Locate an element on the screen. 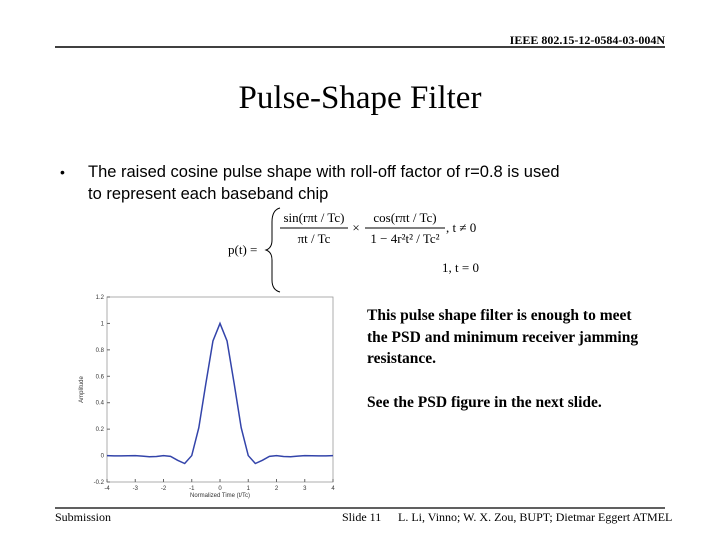 The image size is (720, 540). slide-title: Pulse-Shape Filter is located at coordinates (360, 98).